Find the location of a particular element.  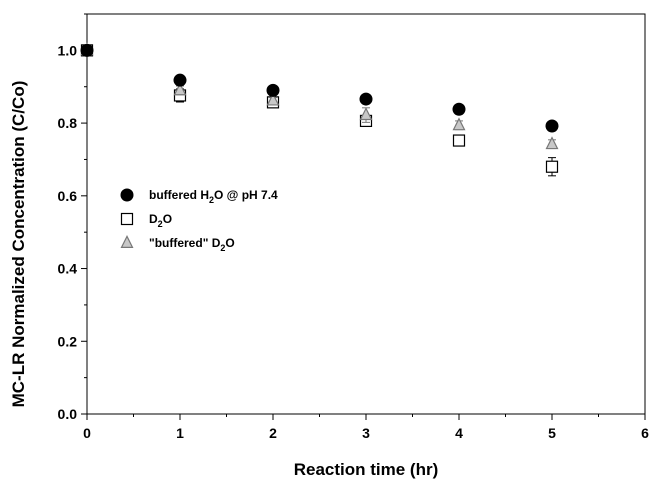

legend-label: "buffered" D2O is located at coordinates (192, 244).